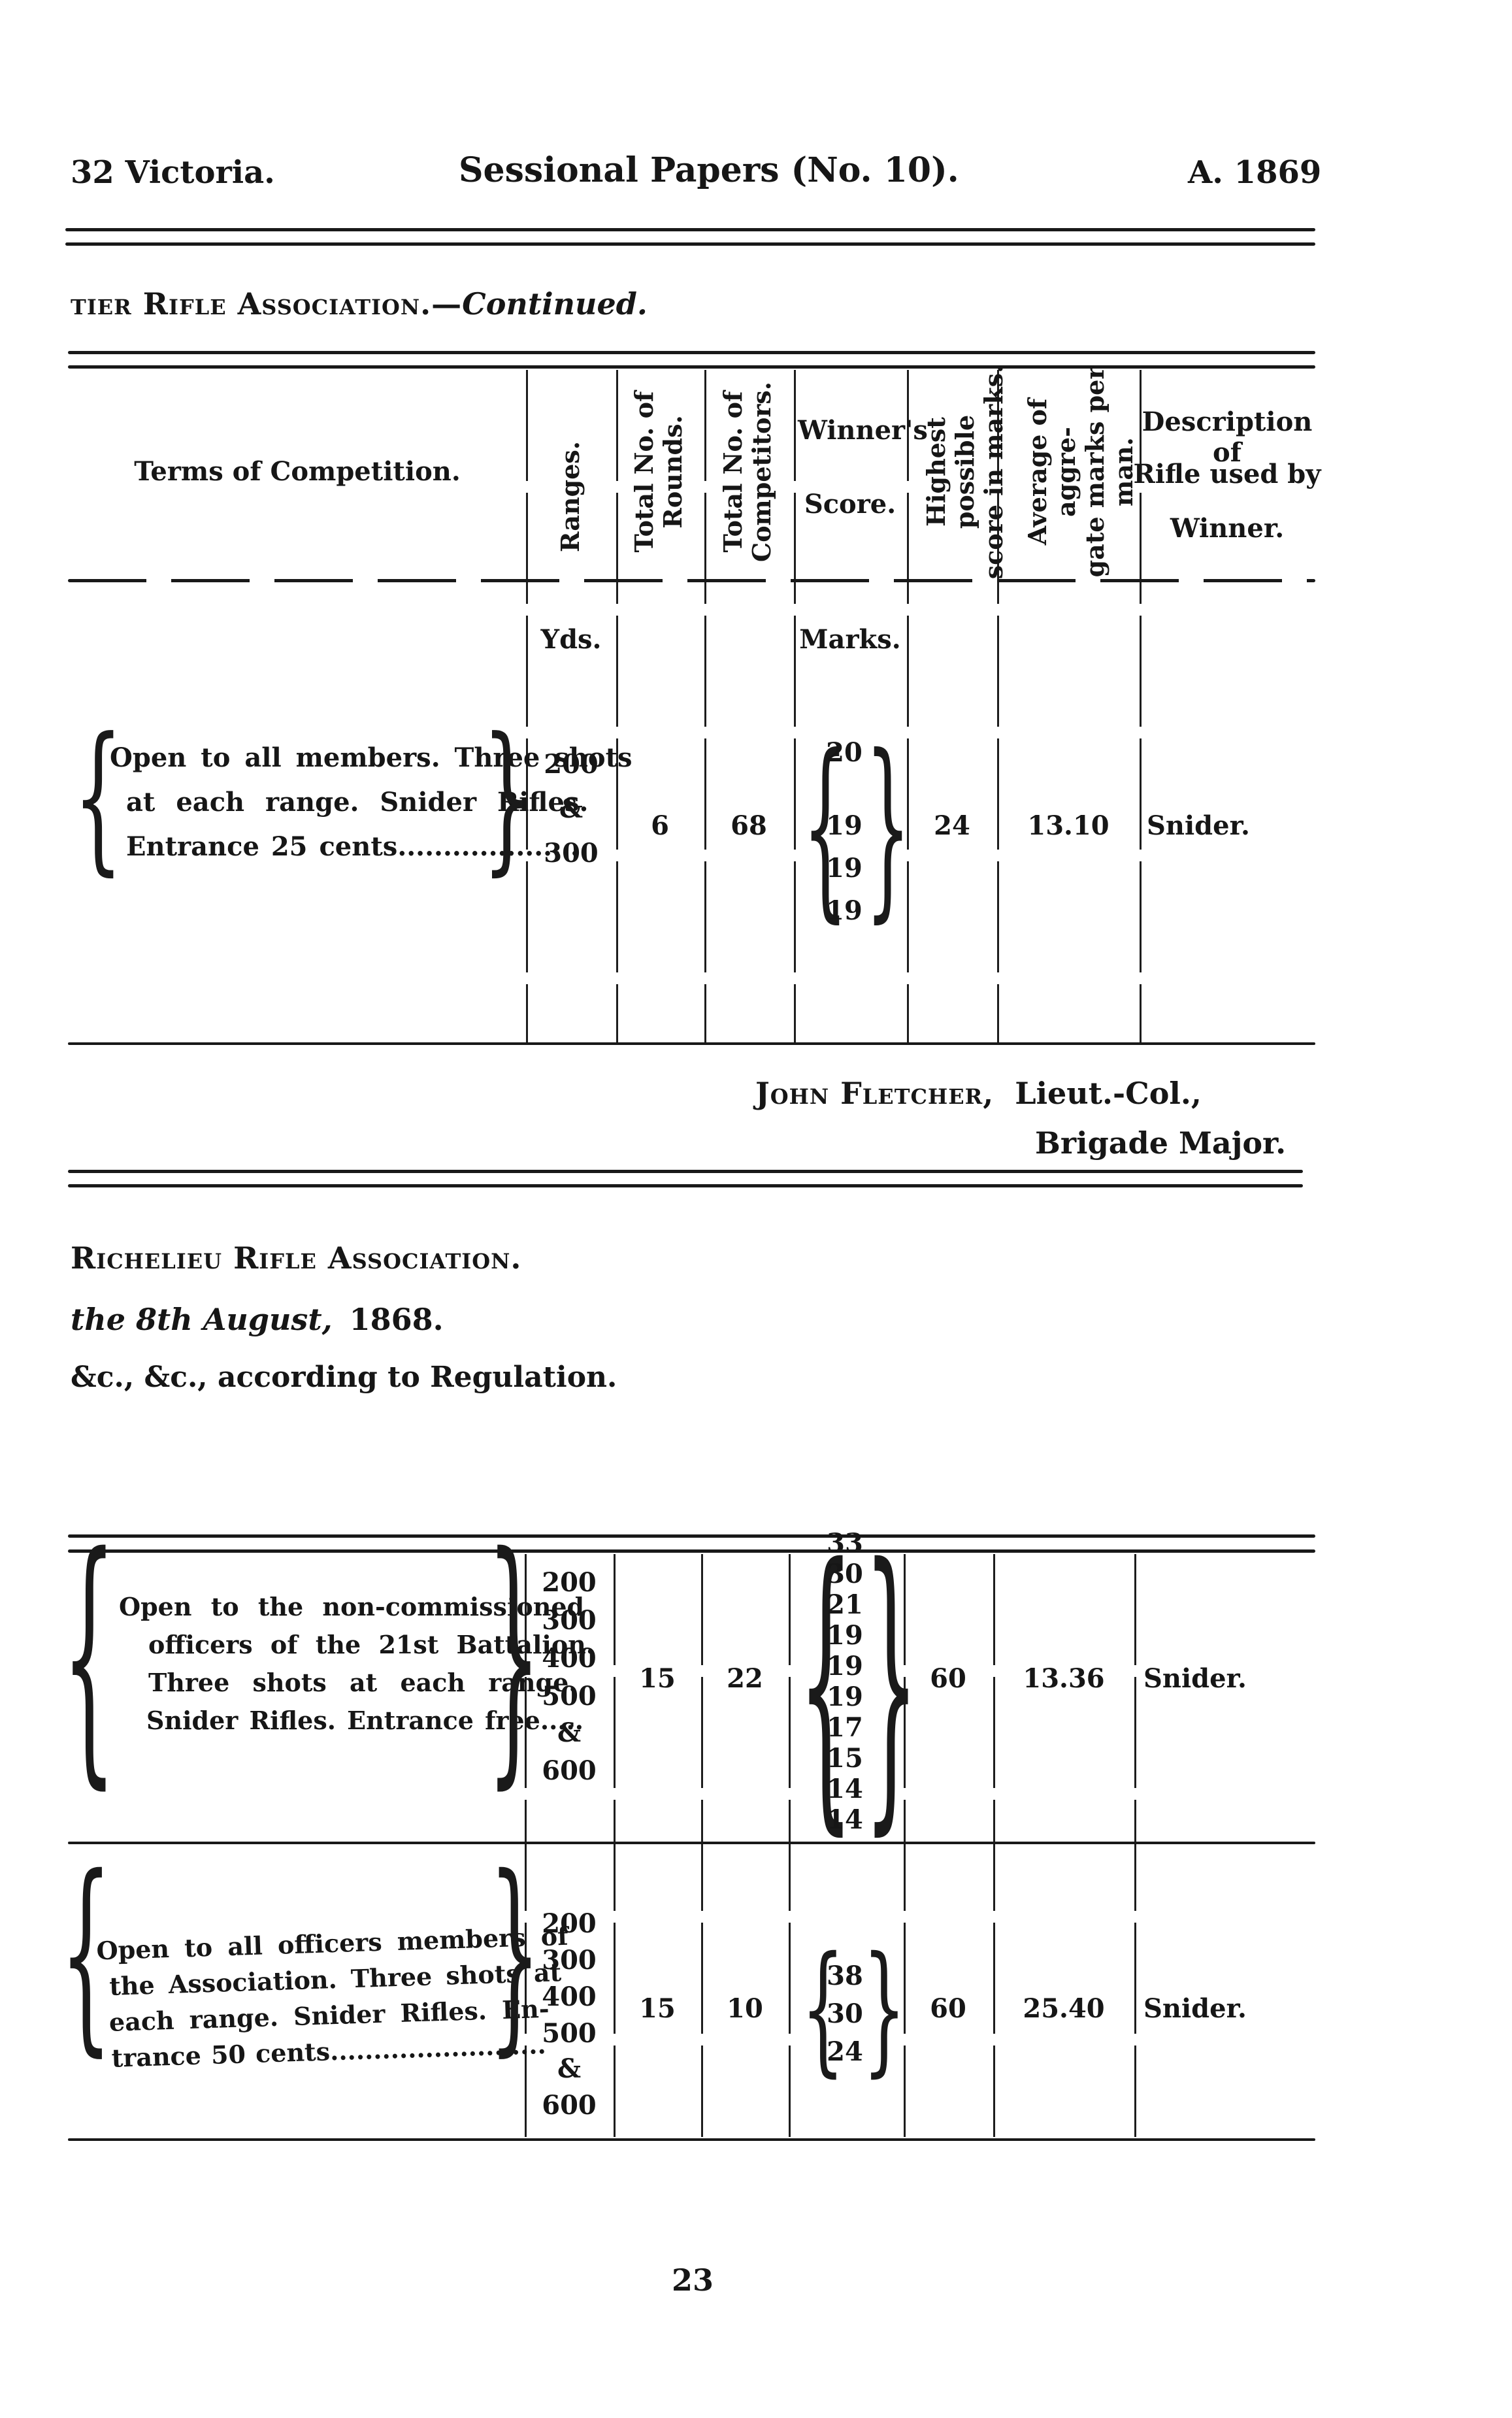 This screenshot has width=1512, height=2418. What do you see at coordinates (845, 1666) in the screenshot?
I see `table2-row1-score-5: 19` at bounding box center [845, 1666].